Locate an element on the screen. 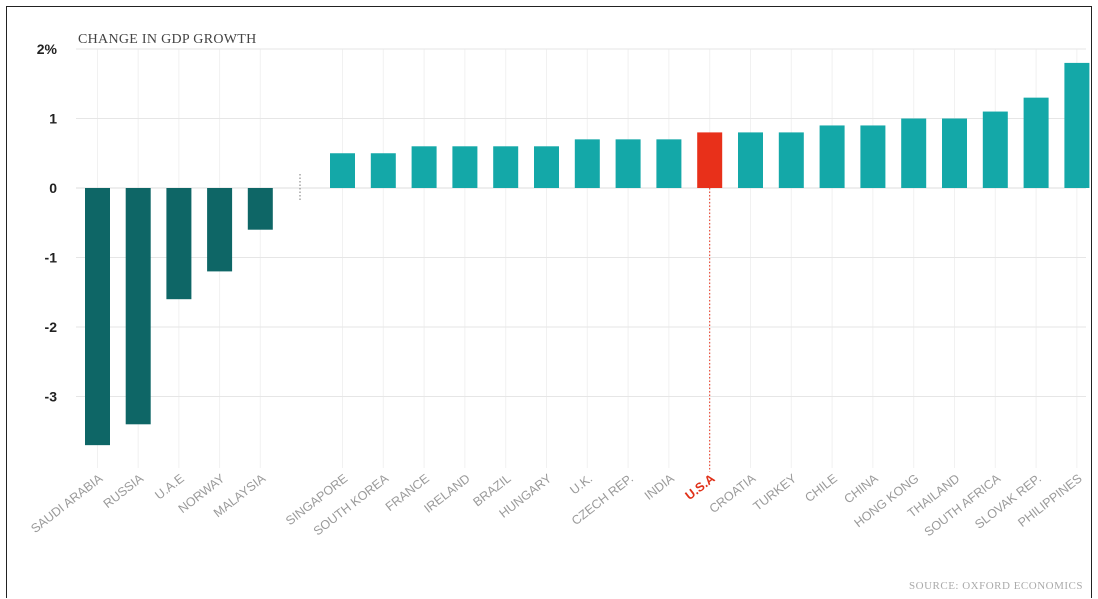 This screenshot has height=599, width=1098. bar-u-s-a is located at coordinates (710, 160).